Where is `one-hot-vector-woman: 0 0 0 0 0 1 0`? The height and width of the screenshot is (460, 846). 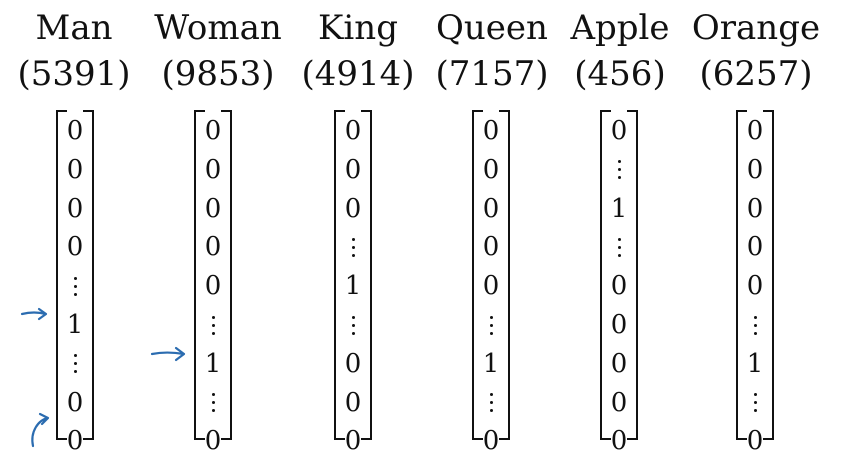
one-hot-vector-woman: 0 0 0 0 0 1 0 is located at coordinates (213, 283).